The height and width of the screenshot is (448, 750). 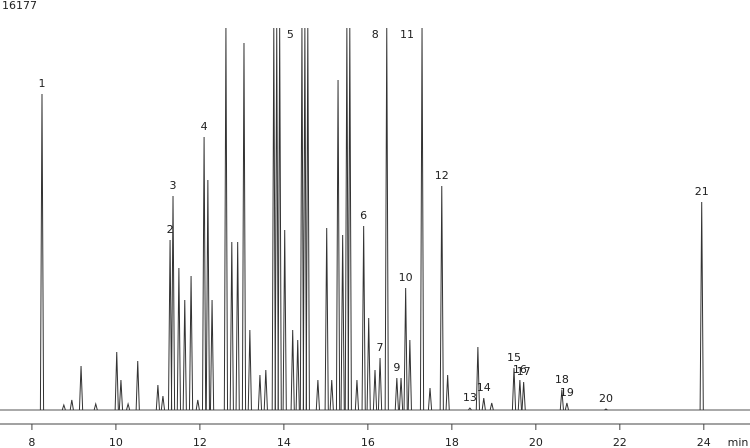 I want to click on peak-label: 13, so click(x=470, y=397).